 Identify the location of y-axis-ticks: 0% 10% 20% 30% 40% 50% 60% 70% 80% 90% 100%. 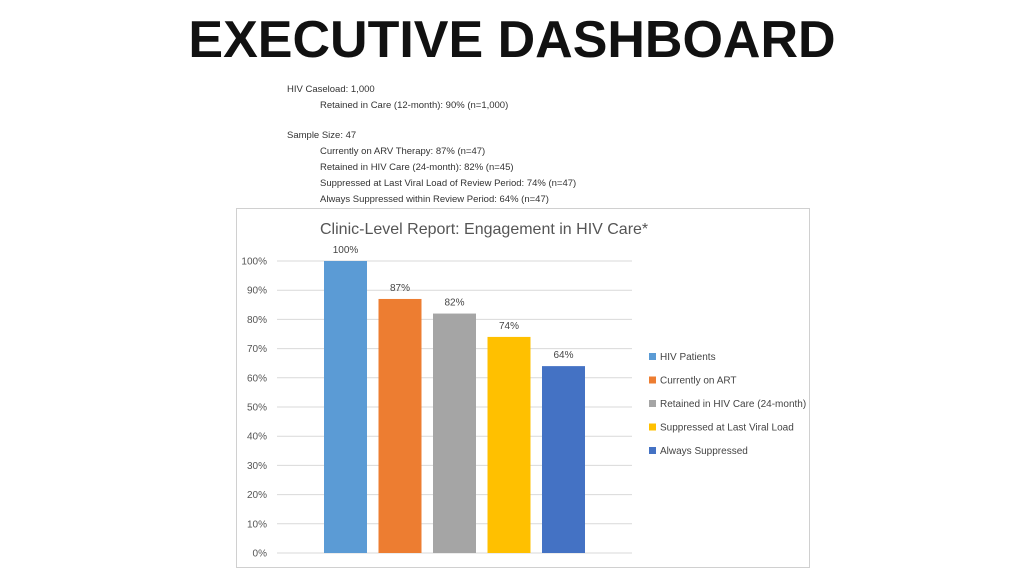
(254, 408).